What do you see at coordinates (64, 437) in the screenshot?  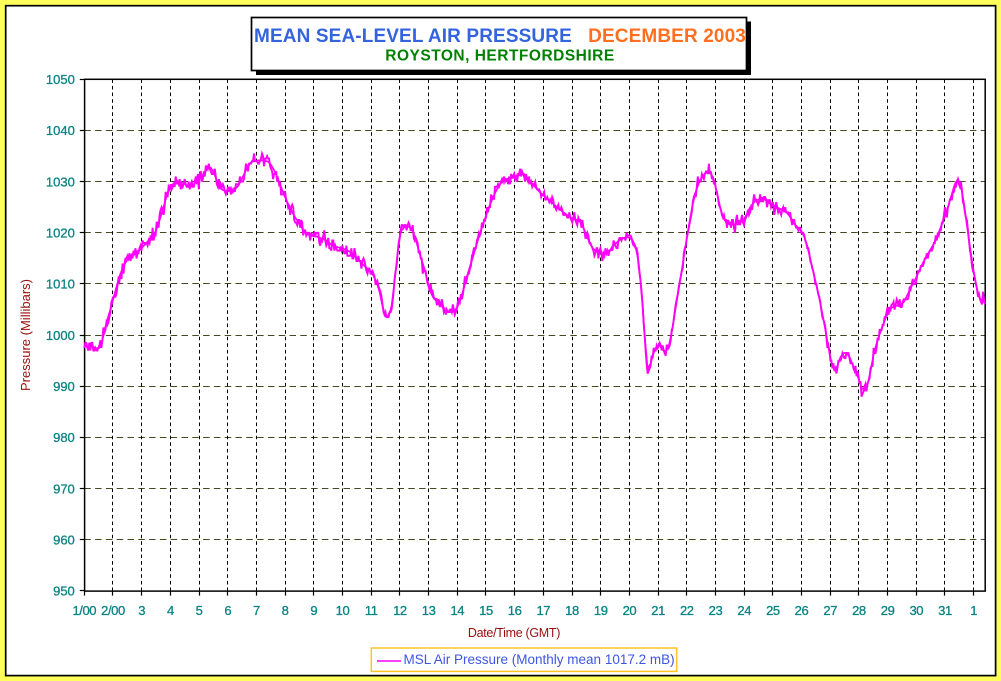 I see `svg-text: 980` at bounding box center [64, 437].